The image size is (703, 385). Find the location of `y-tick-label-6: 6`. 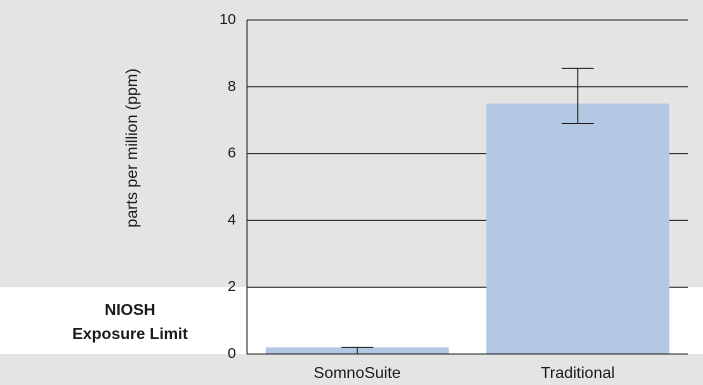

y-tick-label-6: 6 is located at coordinates (232, 153).